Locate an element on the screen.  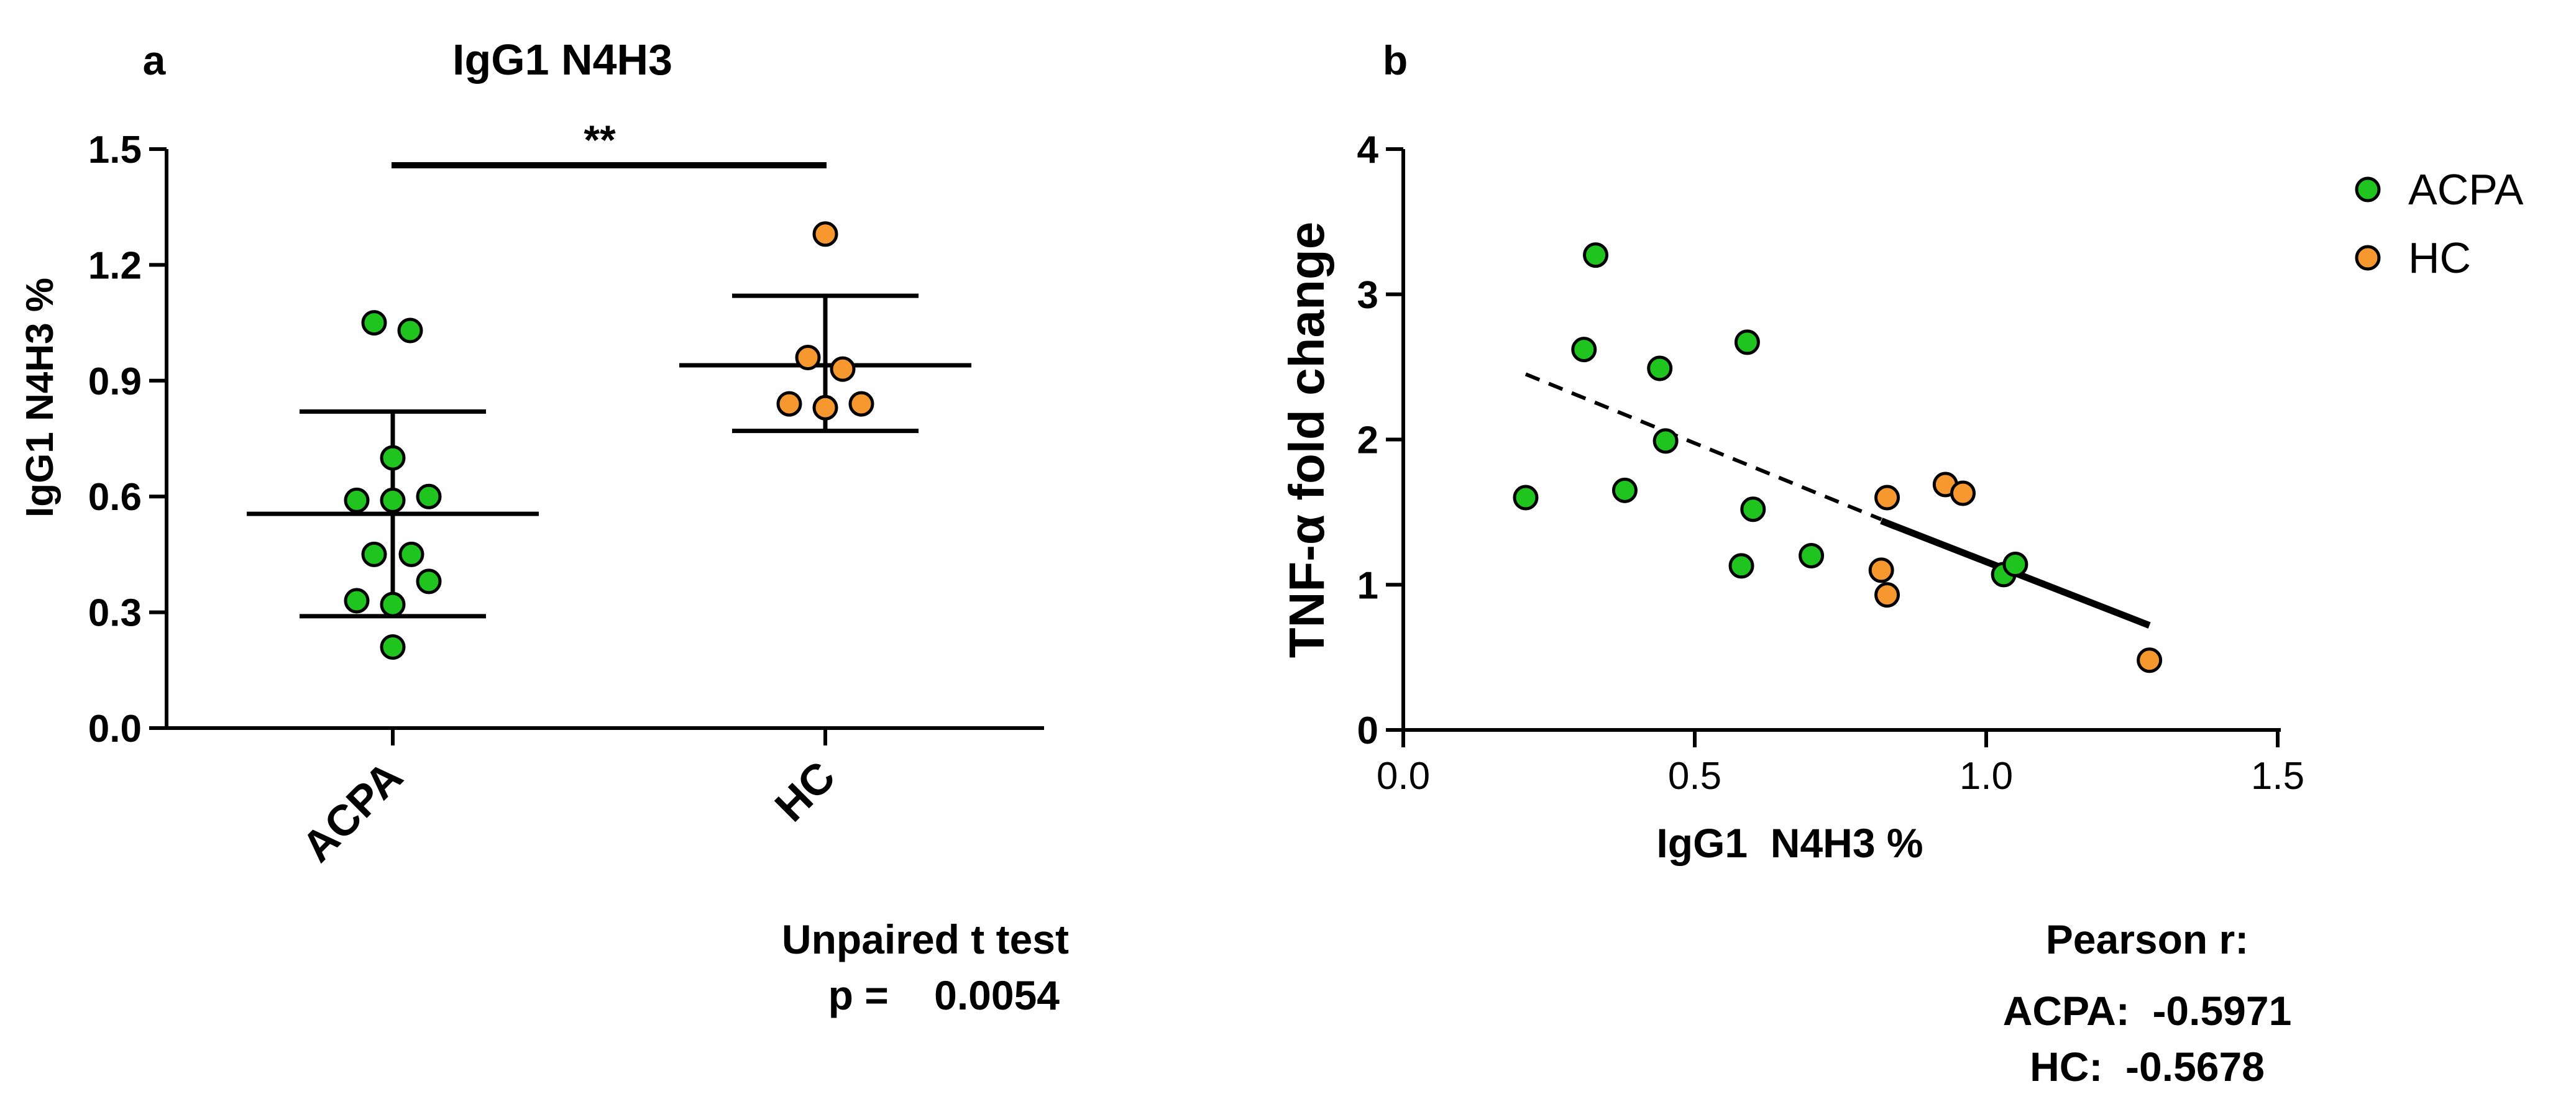
pearson-label: Pearson r: is located at coordinates (2147, 939).